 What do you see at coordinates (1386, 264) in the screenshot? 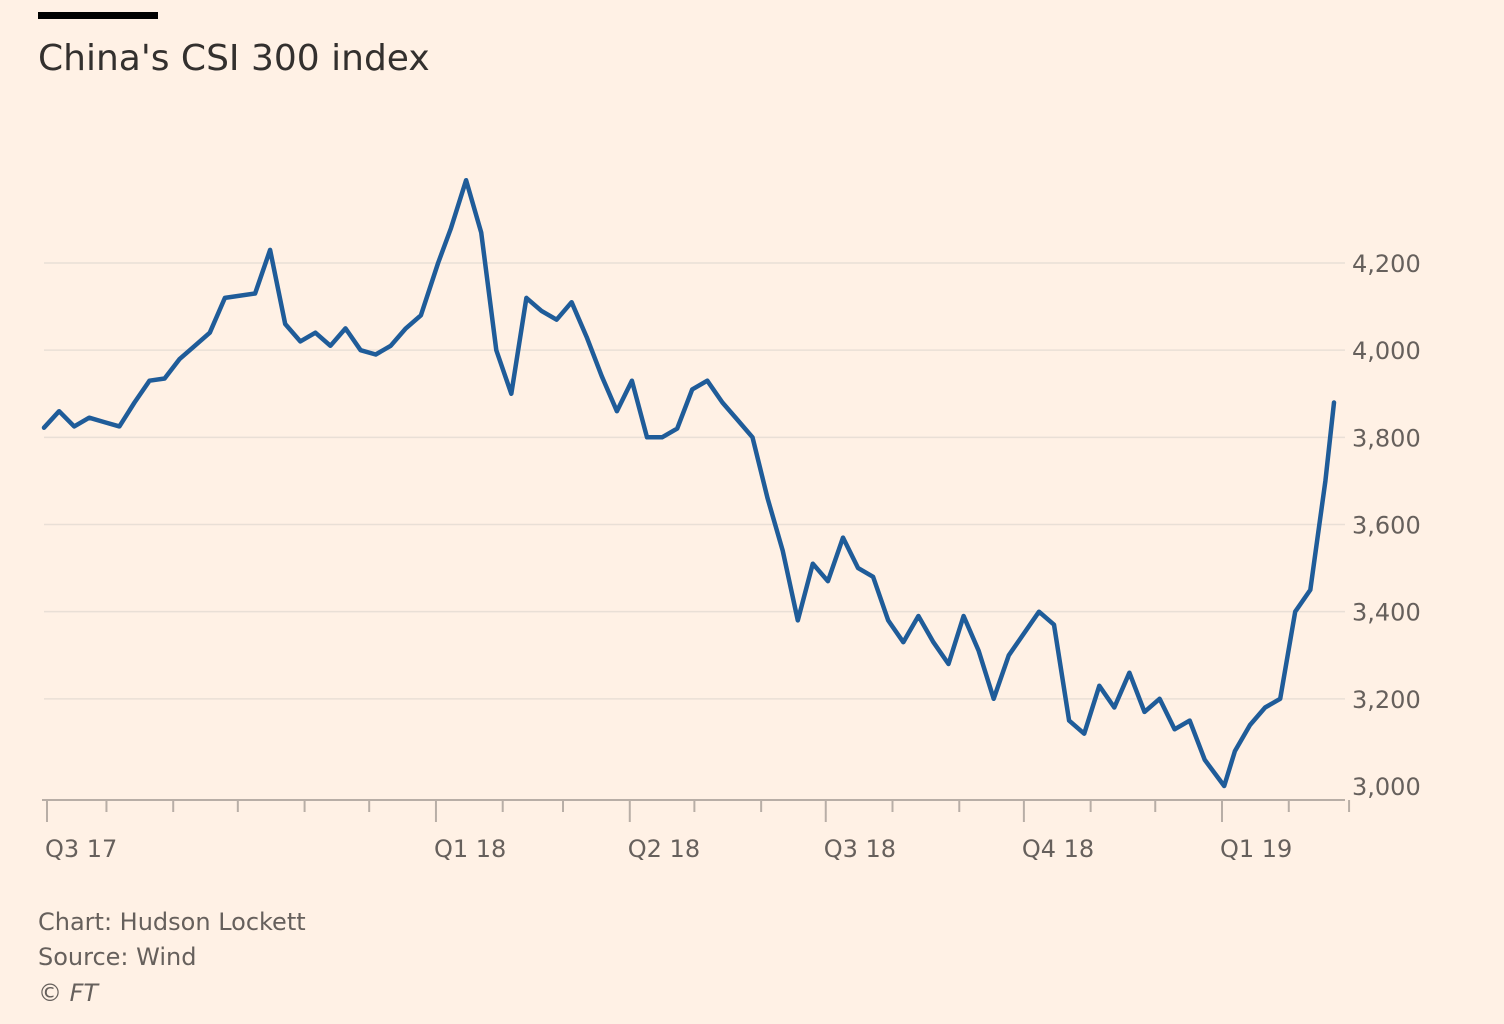
I see `y-tick-label: 4,200` at bounding box center [1386, 264].